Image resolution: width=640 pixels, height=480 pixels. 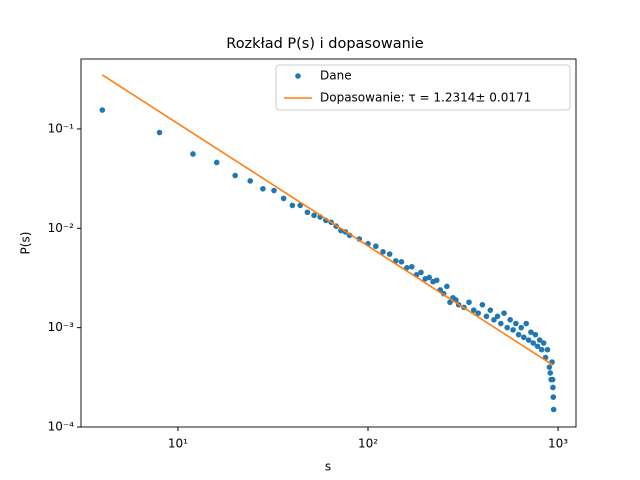 I want to click on legend-label: Dopasowanie: τ = 1.2314± 0.0171, so click(x=425, y=98).